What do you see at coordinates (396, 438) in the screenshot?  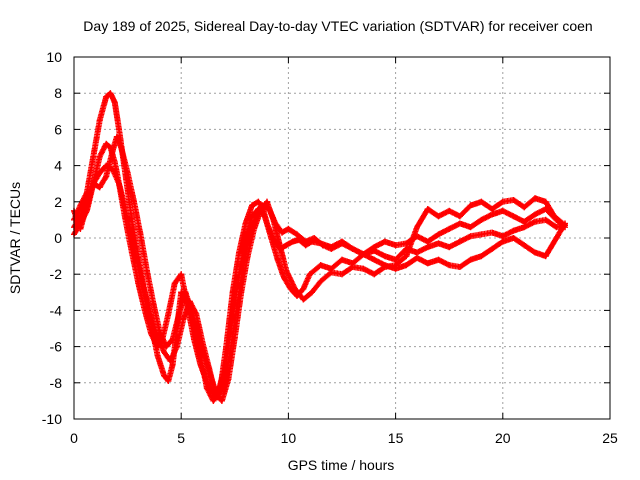 I see `x-tick-label: 15` at bounding box center [396, 438].